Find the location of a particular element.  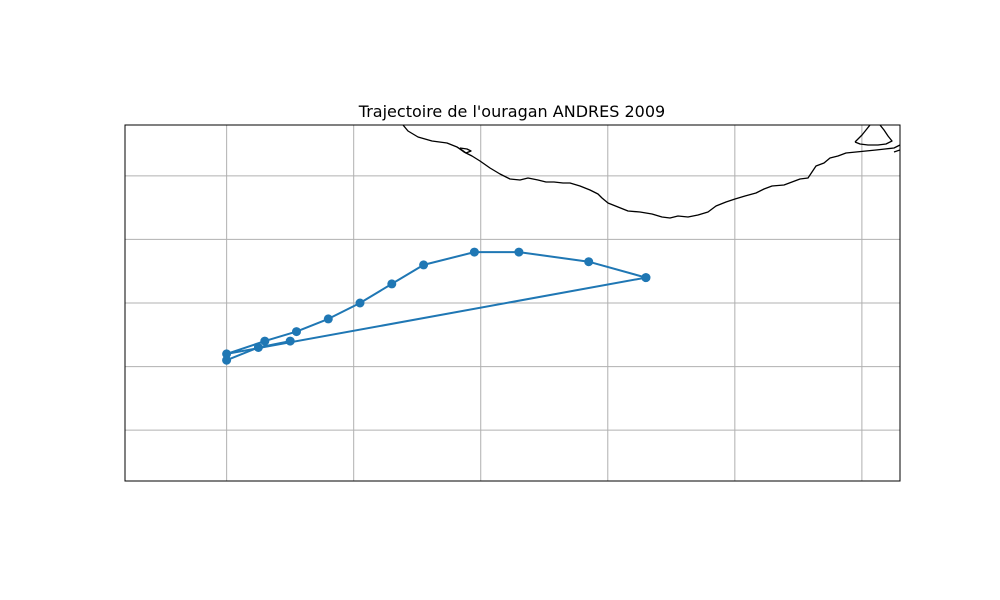

hurricane-track is located at coordinates (436, 306).